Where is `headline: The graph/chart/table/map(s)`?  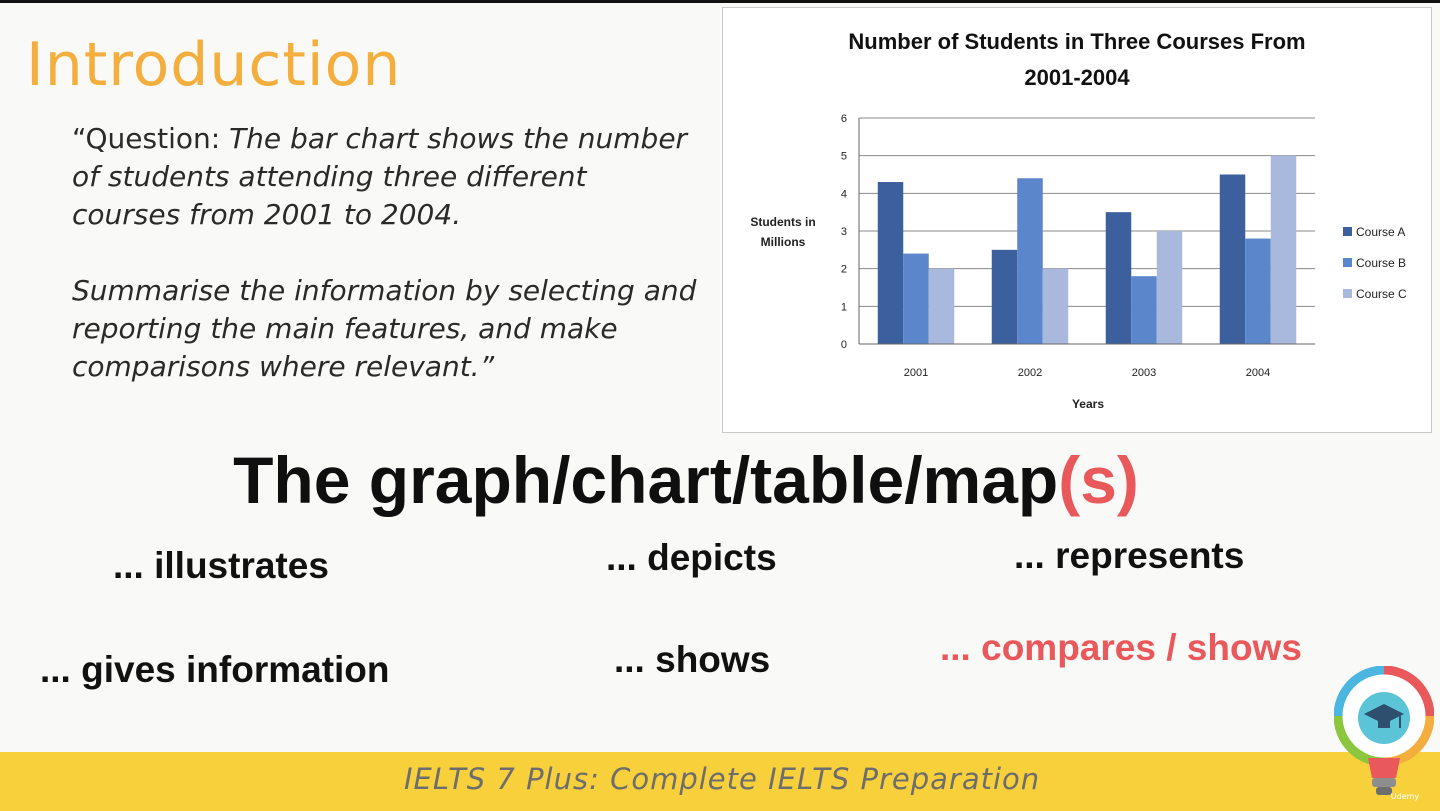 headline: The graph/chart/table/map(s) is located at coordinates (686, 480).